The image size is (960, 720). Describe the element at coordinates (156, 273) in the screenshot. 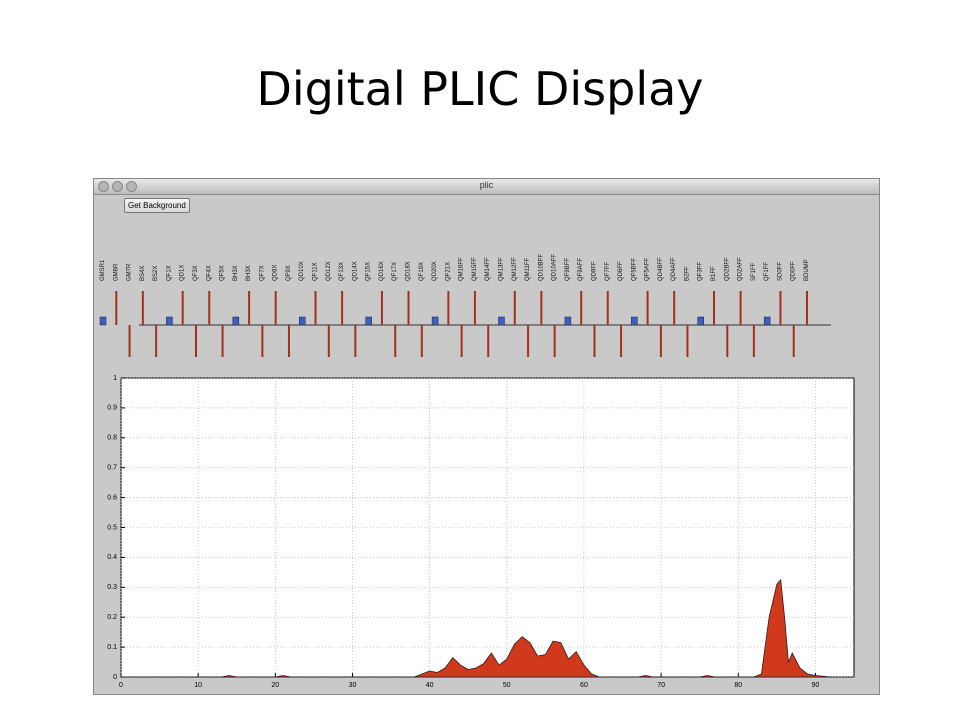

I see `element-label: BS2X` at that location.